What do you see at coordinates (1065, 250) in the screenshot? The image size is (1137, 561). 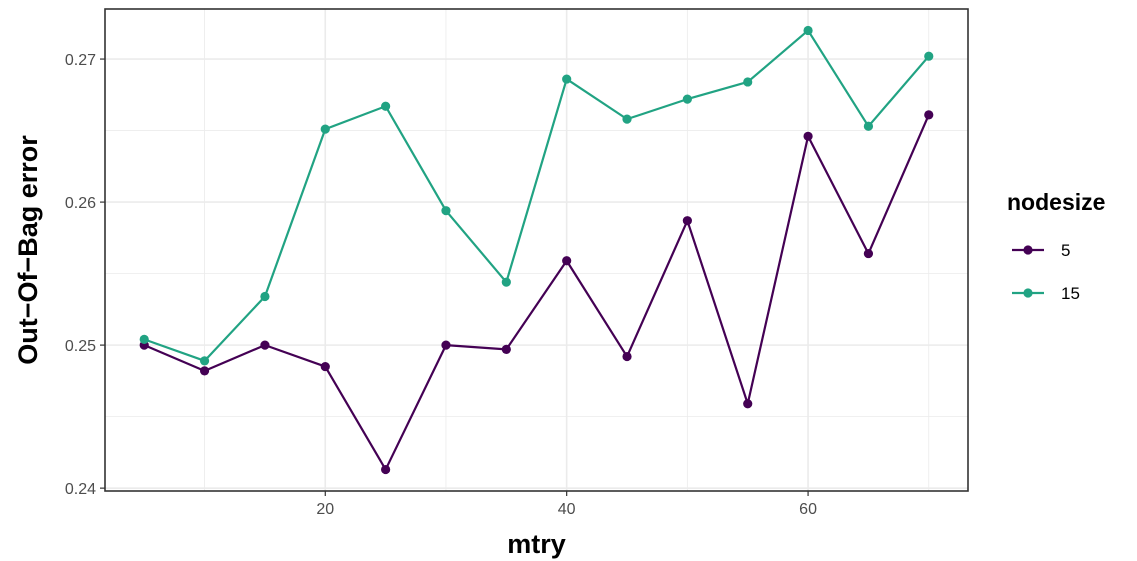 I see `legend-label: 5` at bounding box center [1065, 250].